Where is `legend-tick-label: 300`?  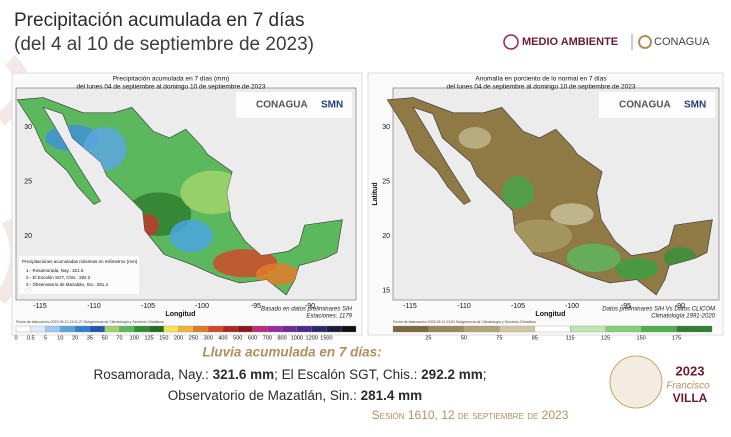
legend-tick-label: 300 is located at coordinates (208, 338).